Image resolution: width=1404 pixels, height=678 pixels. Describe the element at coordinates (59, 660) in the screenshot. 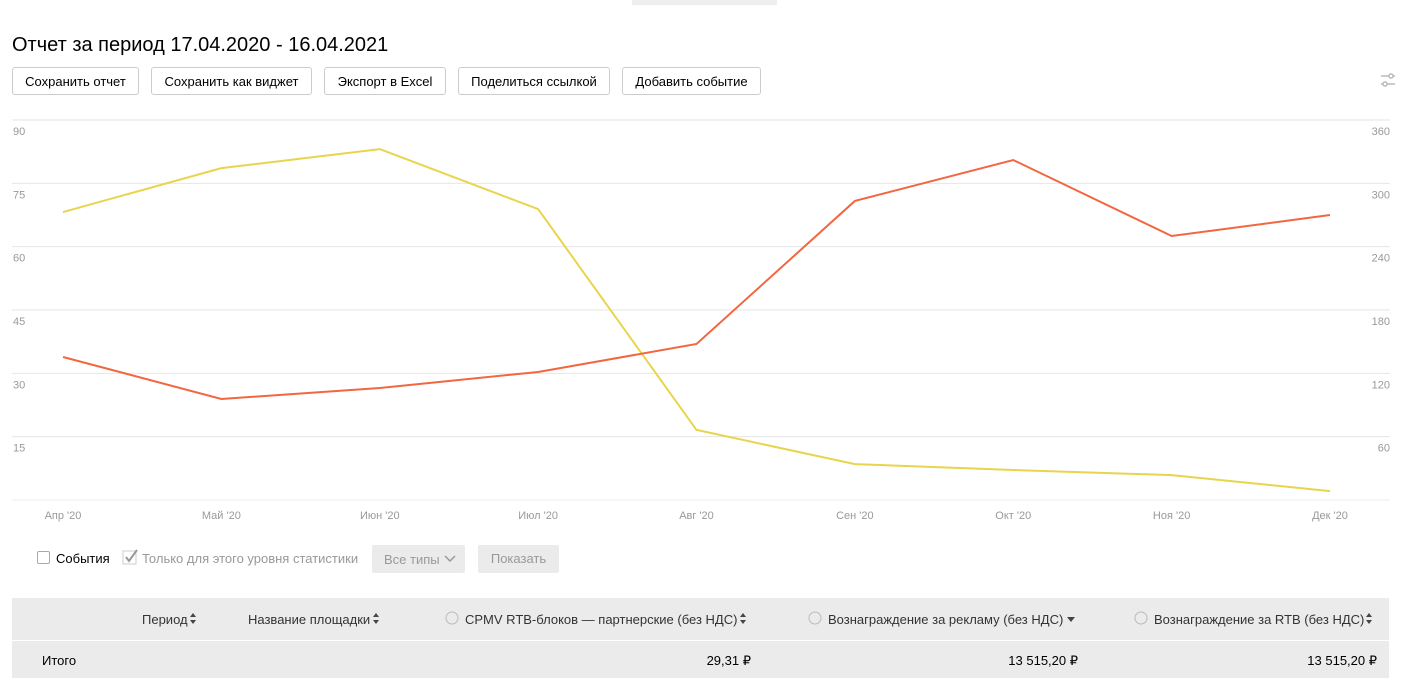

I see `total-label: Итого` at that location.